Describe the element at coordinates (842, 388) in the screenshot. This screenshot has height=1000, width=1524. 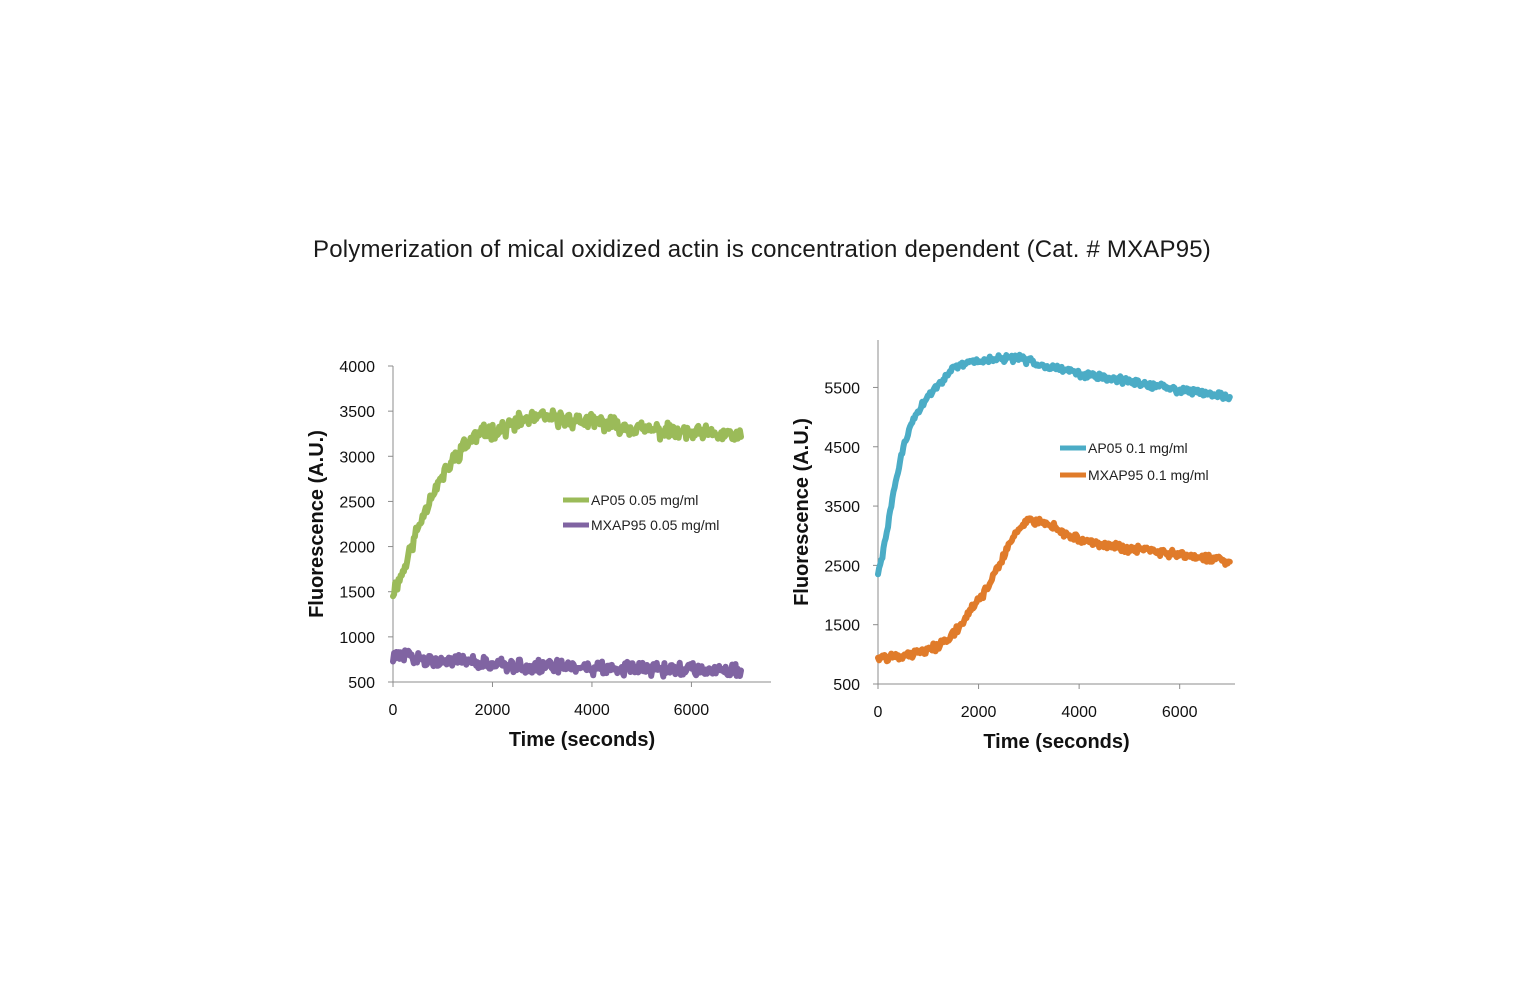
I see `y-tick-label: 5500` at that location.